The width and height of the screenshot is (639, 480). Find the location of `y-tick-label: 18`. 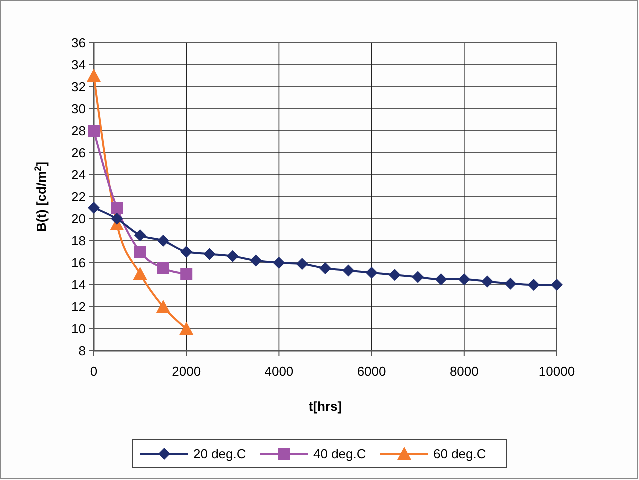

y-tick-label: 18 is located at coordinates (79, 241).